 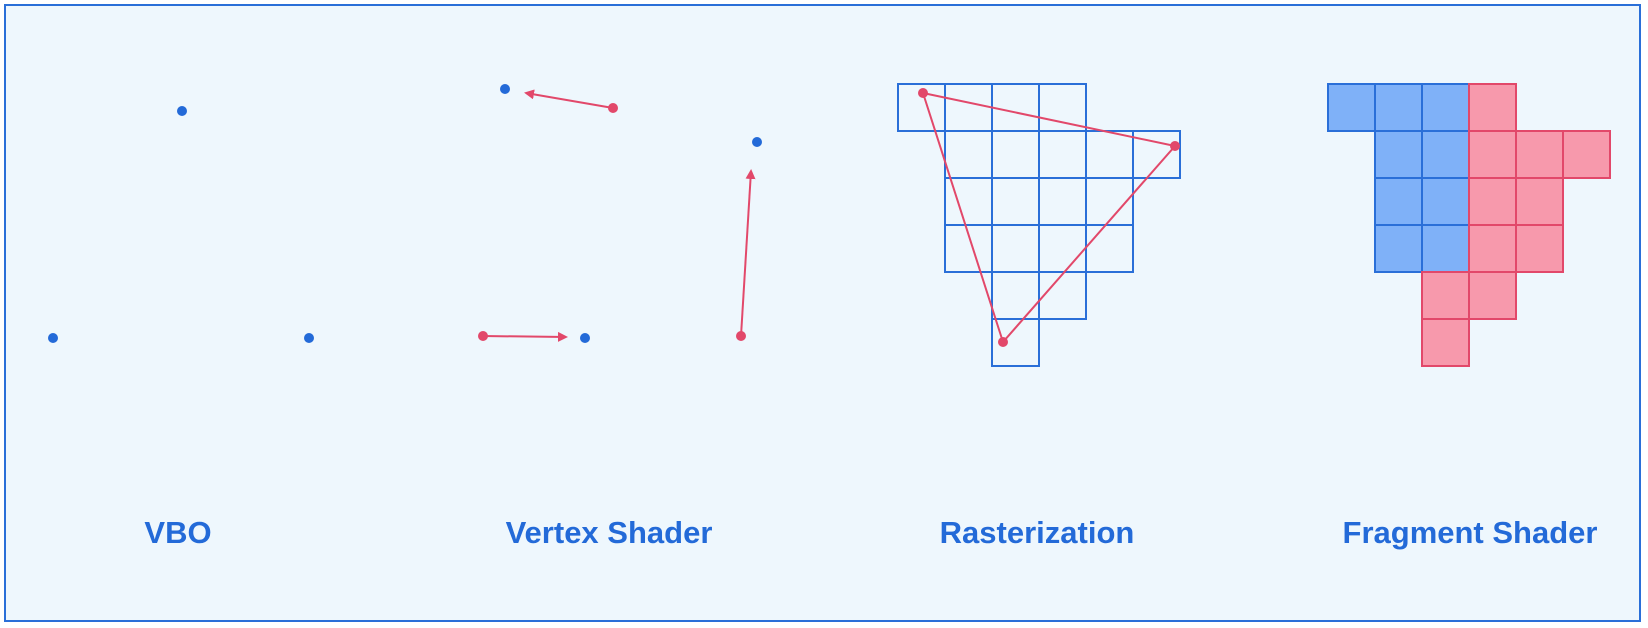 I want to click on vertex-shader-label: Vertex Shader, so click(x=609, y=532).